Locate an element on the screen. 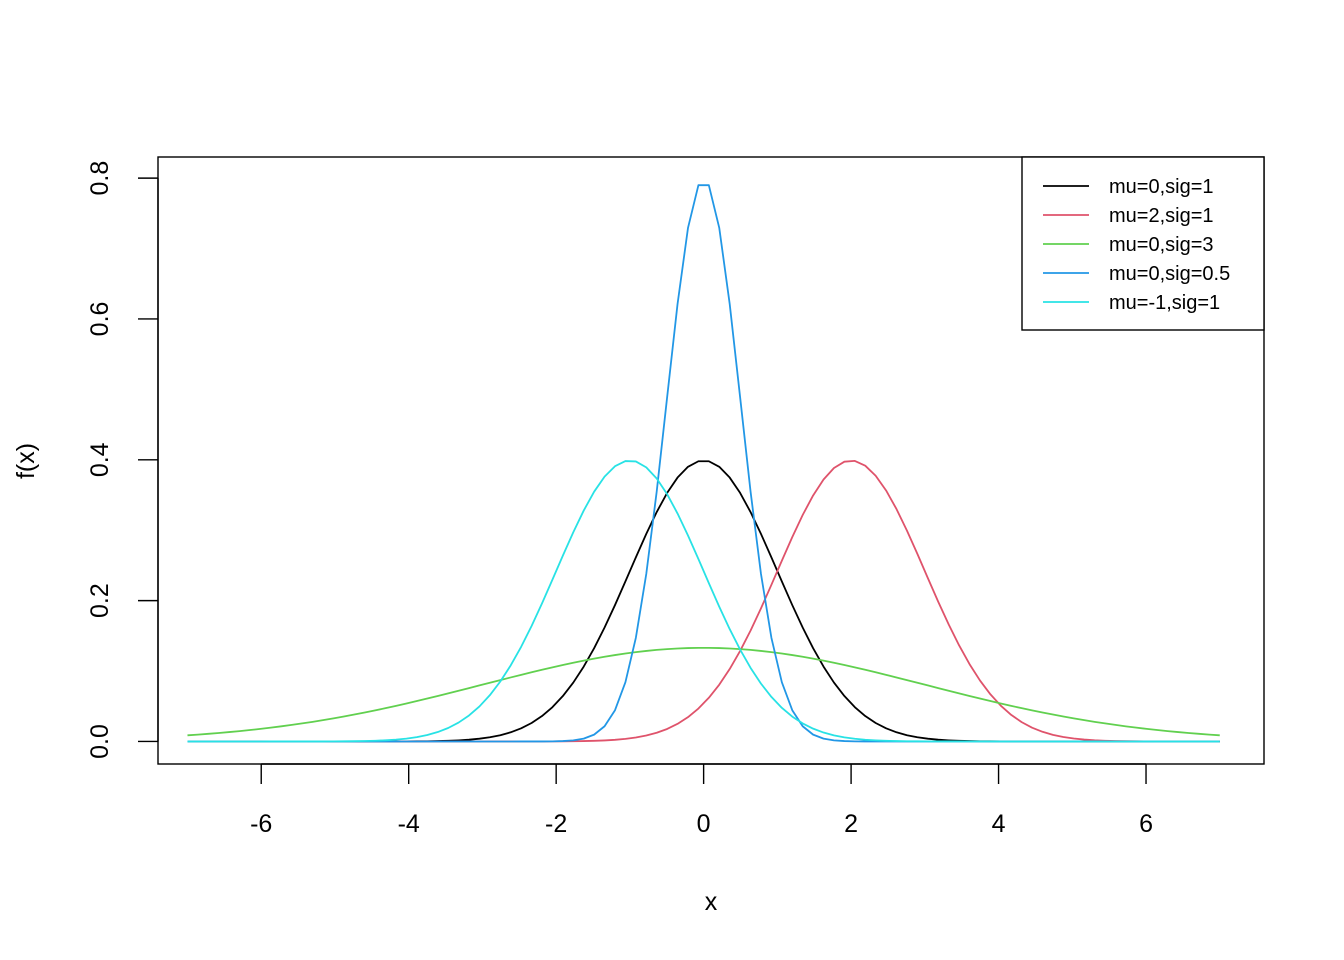 The height and width of the screenshot is (960, 1344). legend-label-1: mu=0,sig=1 is located at coordinates (1161, 187).